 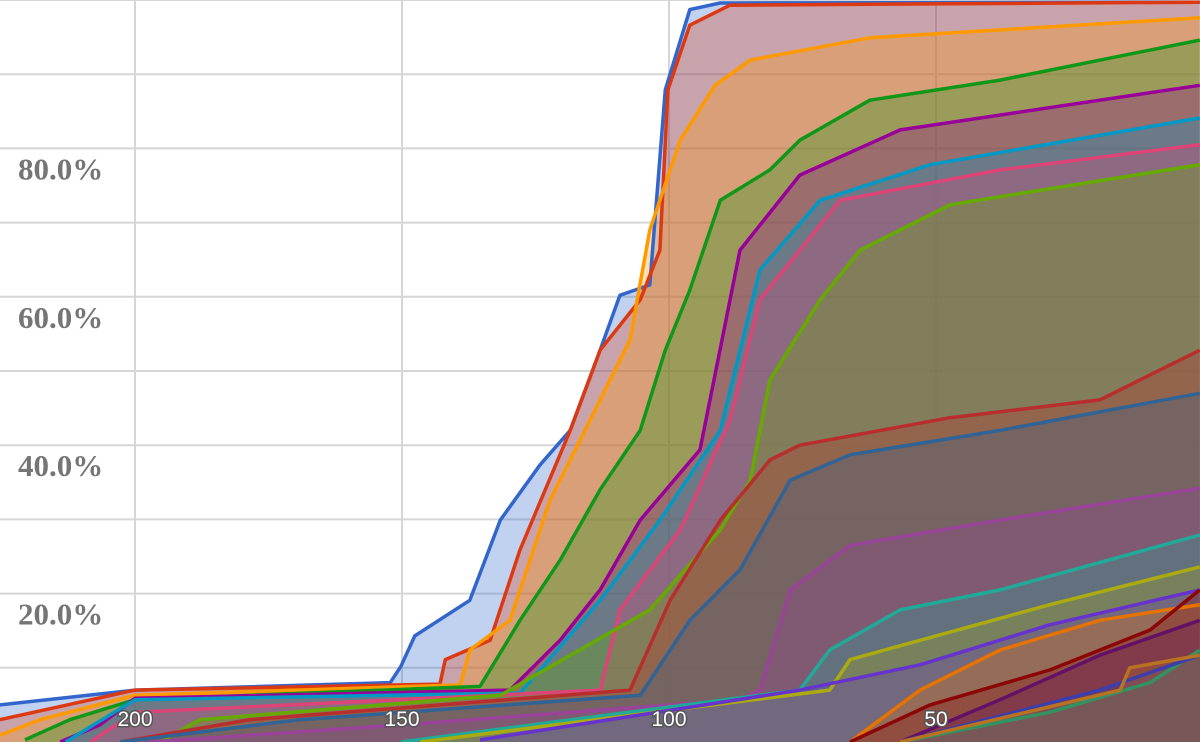 I want to click on y-tick-label: 80.0%, so click(x=60, y=168).